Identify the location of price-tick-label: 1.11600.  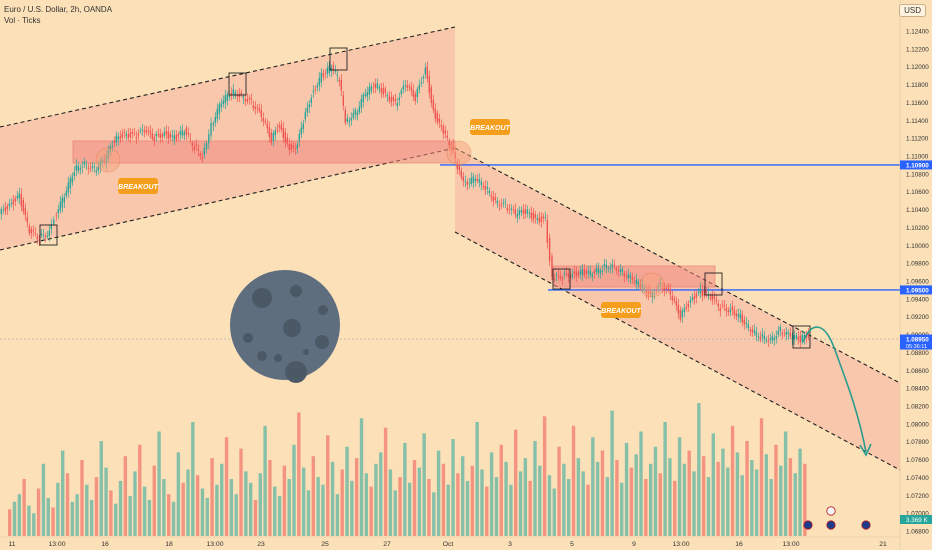
(917, 103).